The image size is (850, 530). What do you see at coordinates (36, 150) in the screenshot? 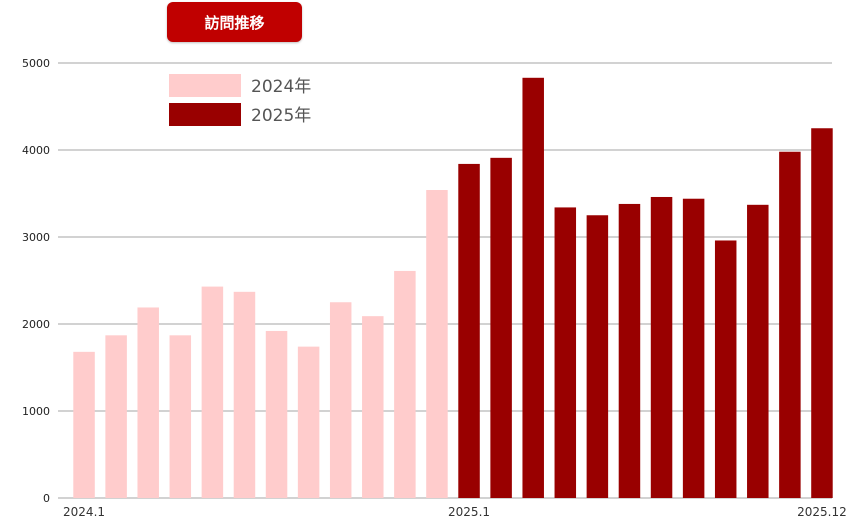
I see `y-tick-label: 4000` at bounding box center [36, 150].